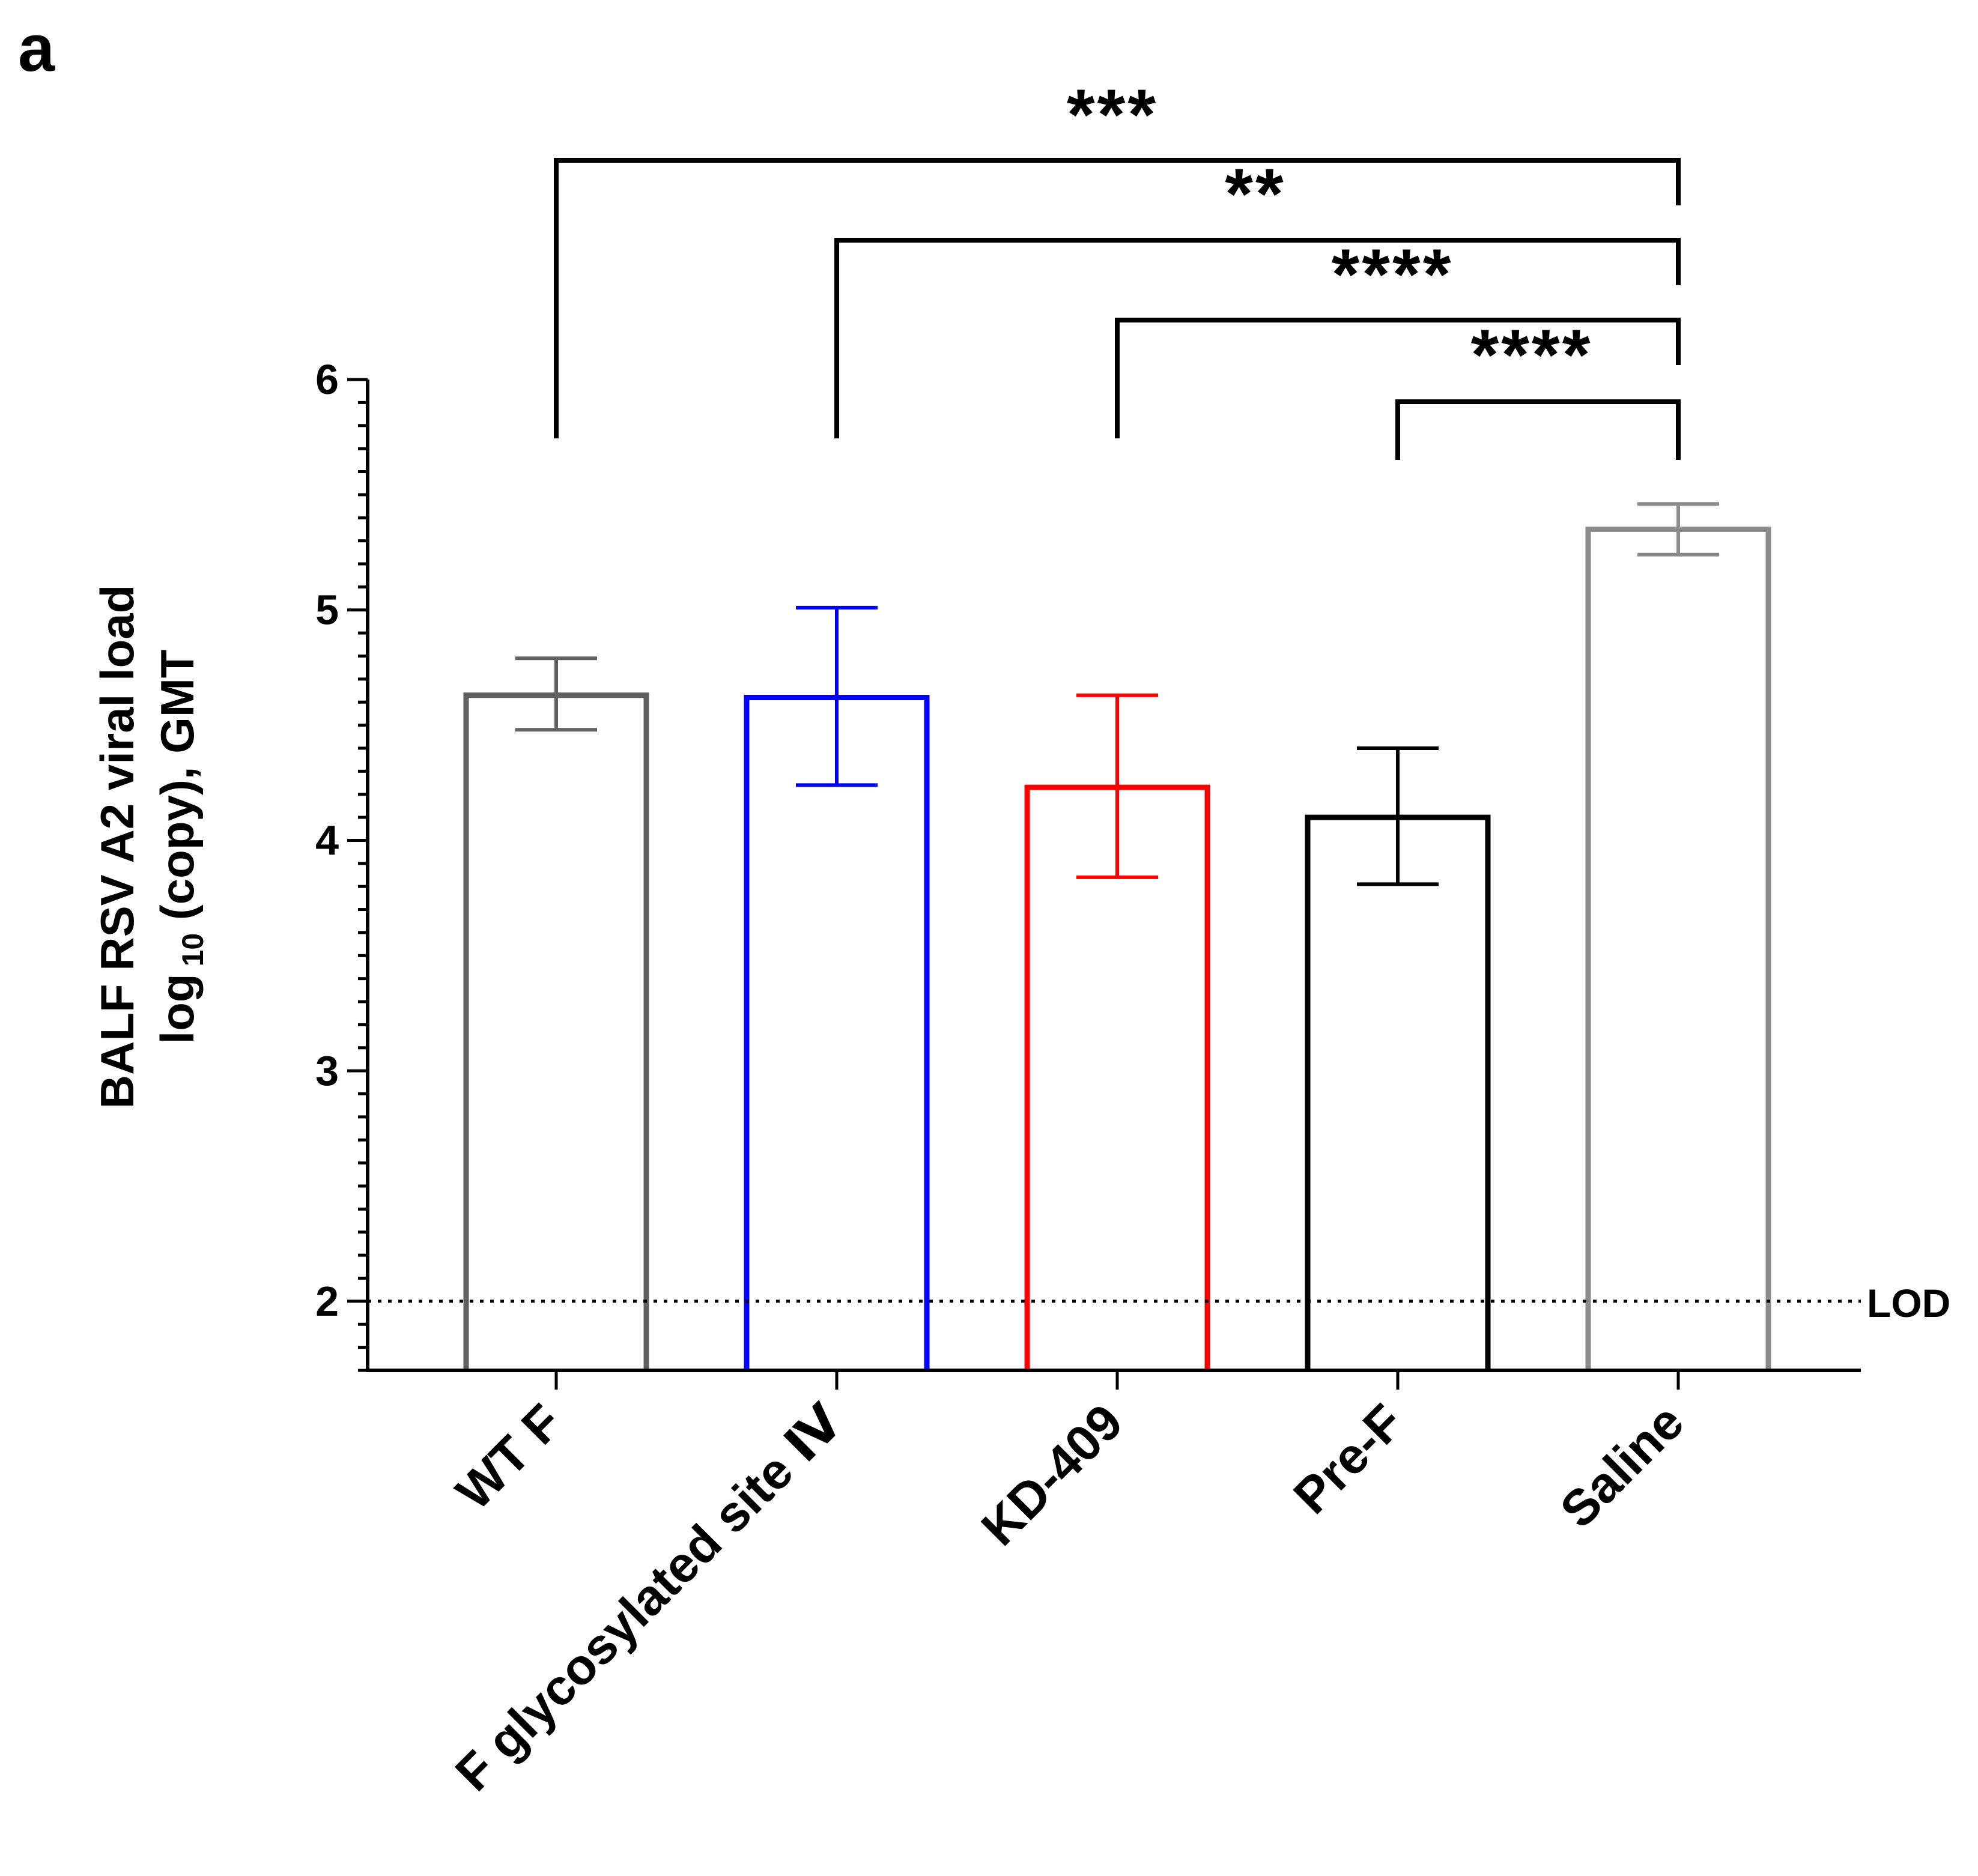 This screenshot has width=1978, height=1876. Describe the element at coordinates (1621, 1465) in the screenshot. I see `x-tick-label: Saline` at that location.